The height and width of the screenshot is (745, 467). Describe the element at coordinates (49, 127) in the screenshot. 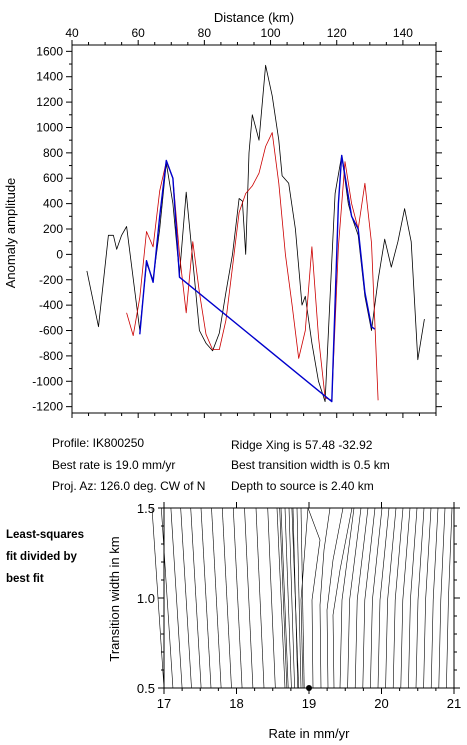

I see `top-y-tick-label: 1000` at that location.